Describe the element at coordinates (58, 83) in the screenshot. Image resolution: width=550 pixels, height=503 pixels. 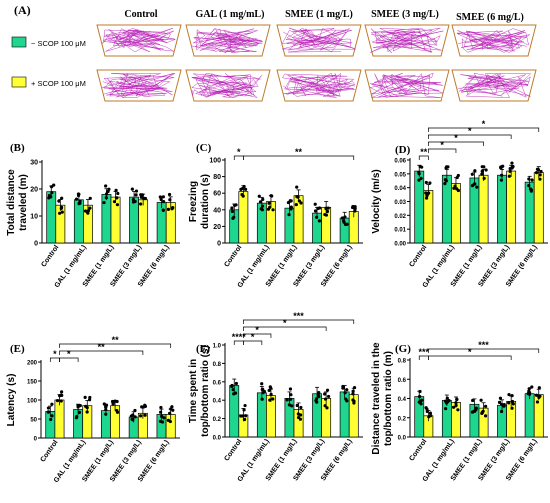
I see `legend-plus-label: + SCOP 100 μM` at that location.